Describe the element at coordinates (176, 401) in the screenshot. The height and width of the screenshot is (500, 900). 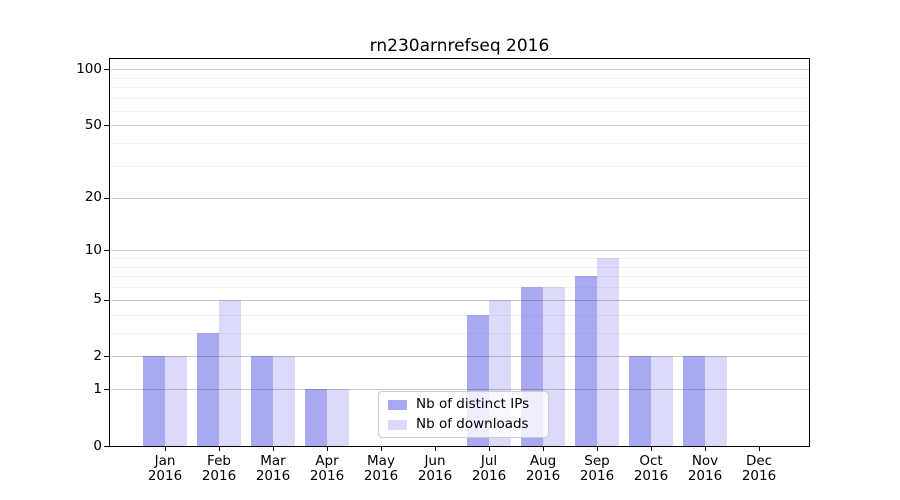
I see `bar-downloads-jan` at that location.